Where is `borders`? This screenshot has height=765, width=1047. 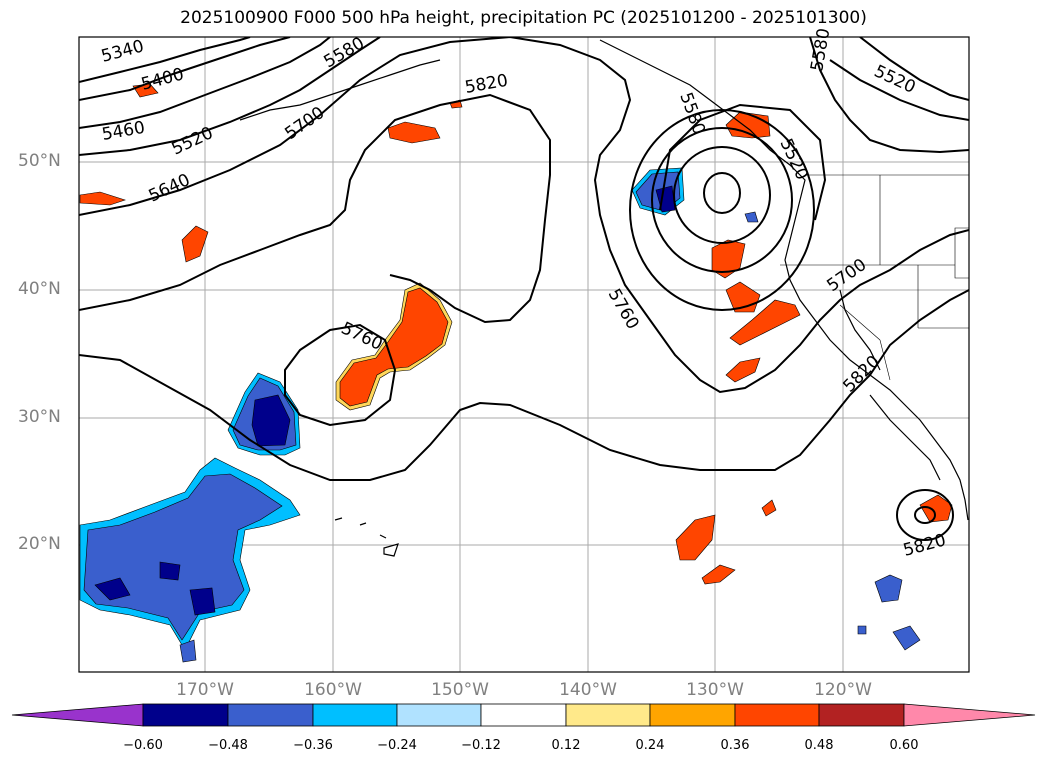 borders is located at coordinates (874, 277).